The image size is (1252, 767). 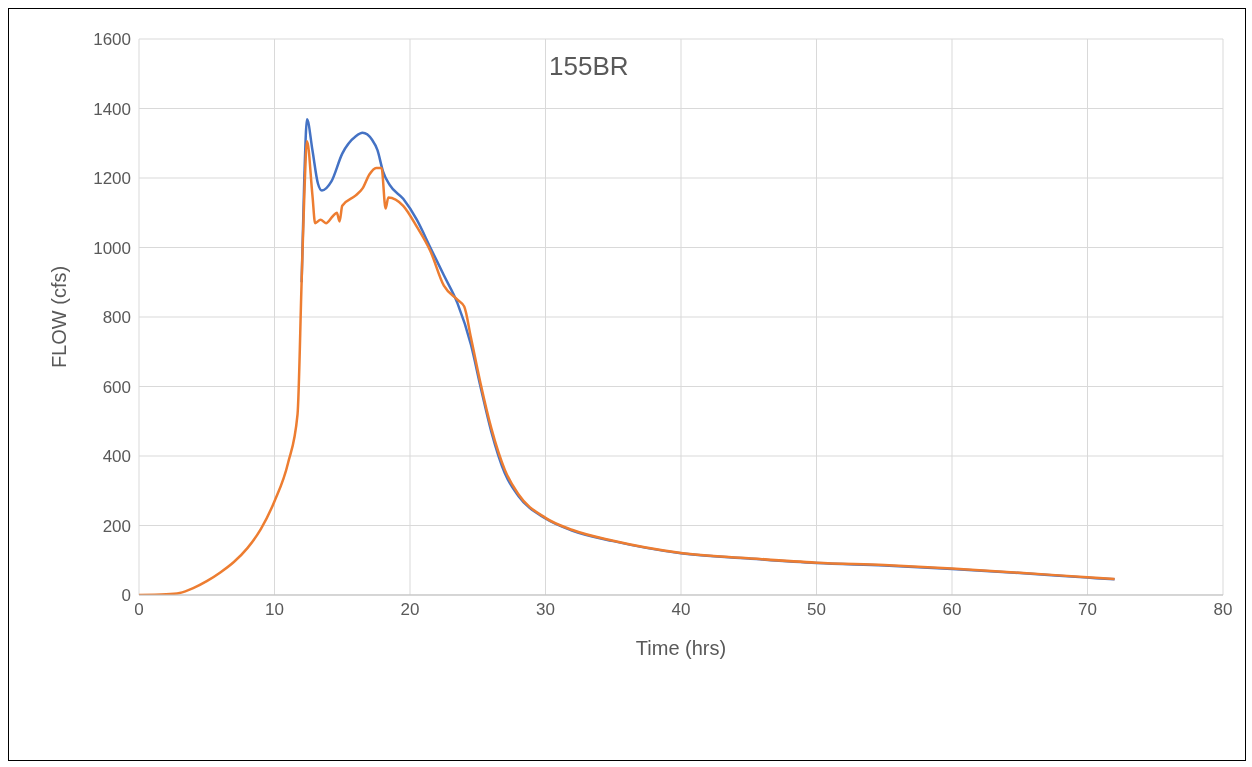 I want to click on y-tick-label: 200, so click(x=116, y=526).